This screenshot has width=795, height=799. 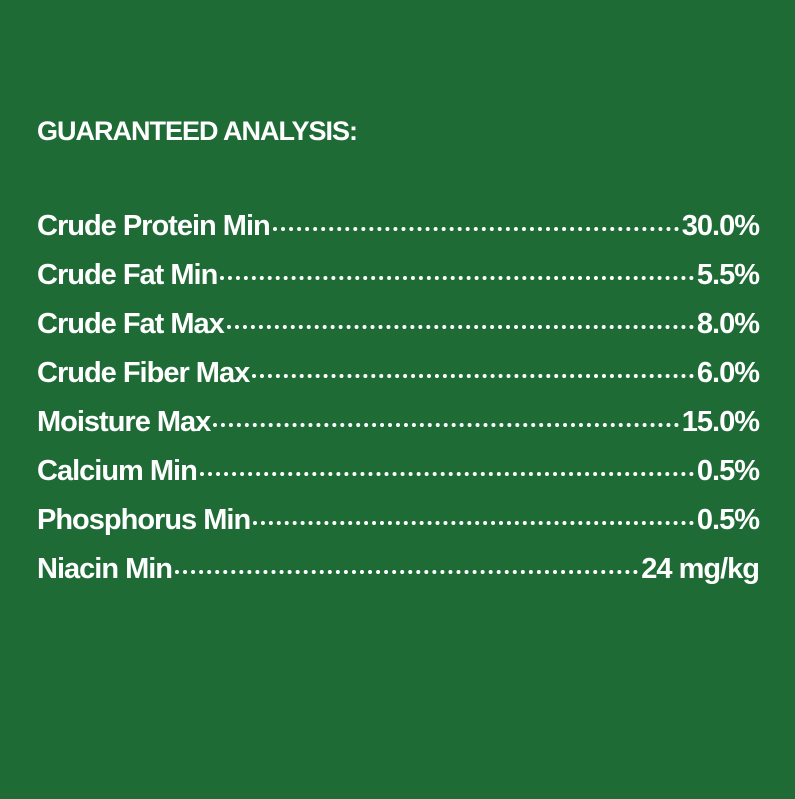 I want to click on row-label: Calcium Min, so click(x=117, y=471).